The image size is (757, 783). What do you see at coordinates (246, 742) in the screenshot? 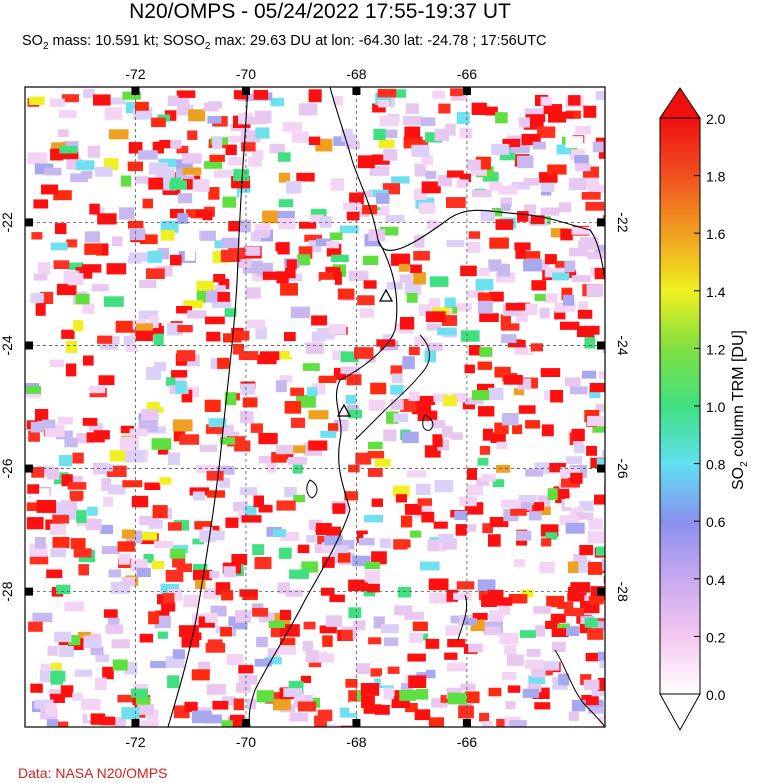
I see `lon-tick-label-bottom: -70` at bounding box center [246, 742].